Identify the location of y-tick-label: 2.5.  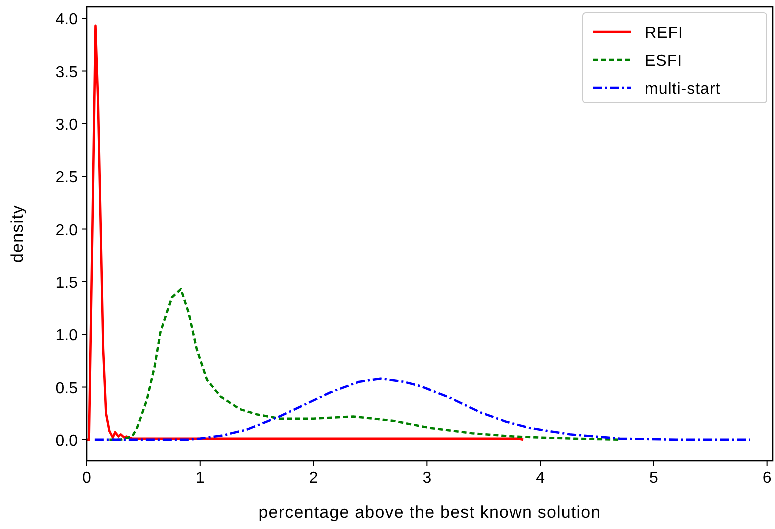
(67, 178).